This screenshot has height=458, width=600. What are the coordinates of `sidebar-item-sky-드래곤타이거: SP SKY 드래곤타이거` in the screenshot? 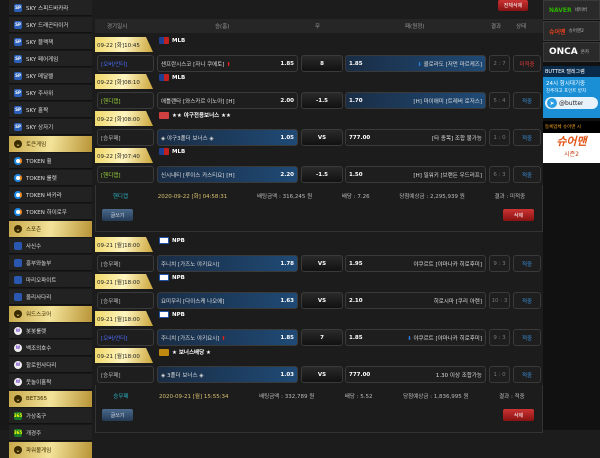 It's located at (50, 25).